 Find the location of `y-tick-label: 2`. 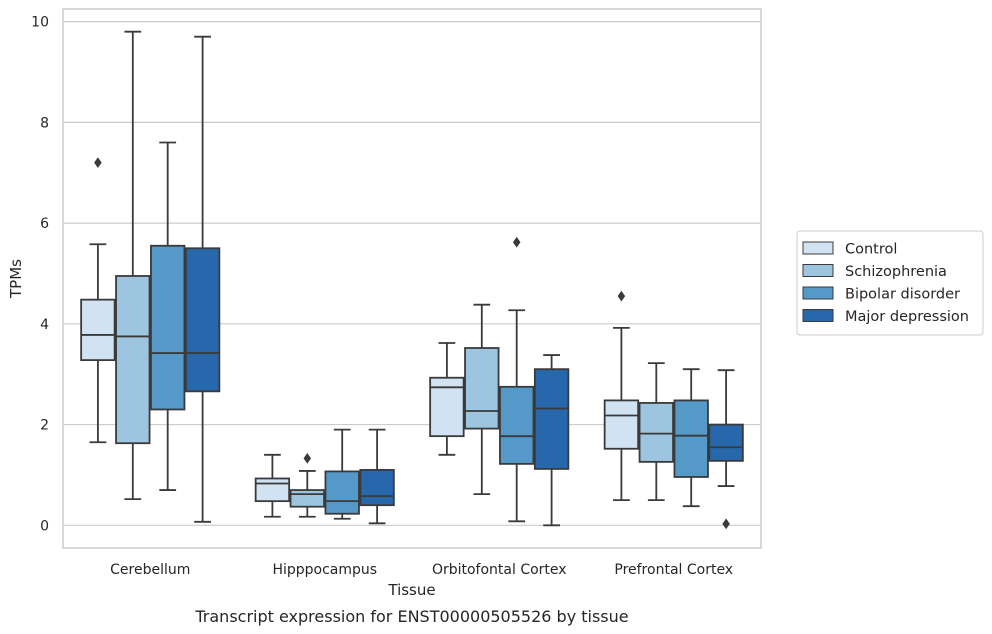

y-tick-label: 2 is located at coordinates (44, 426).